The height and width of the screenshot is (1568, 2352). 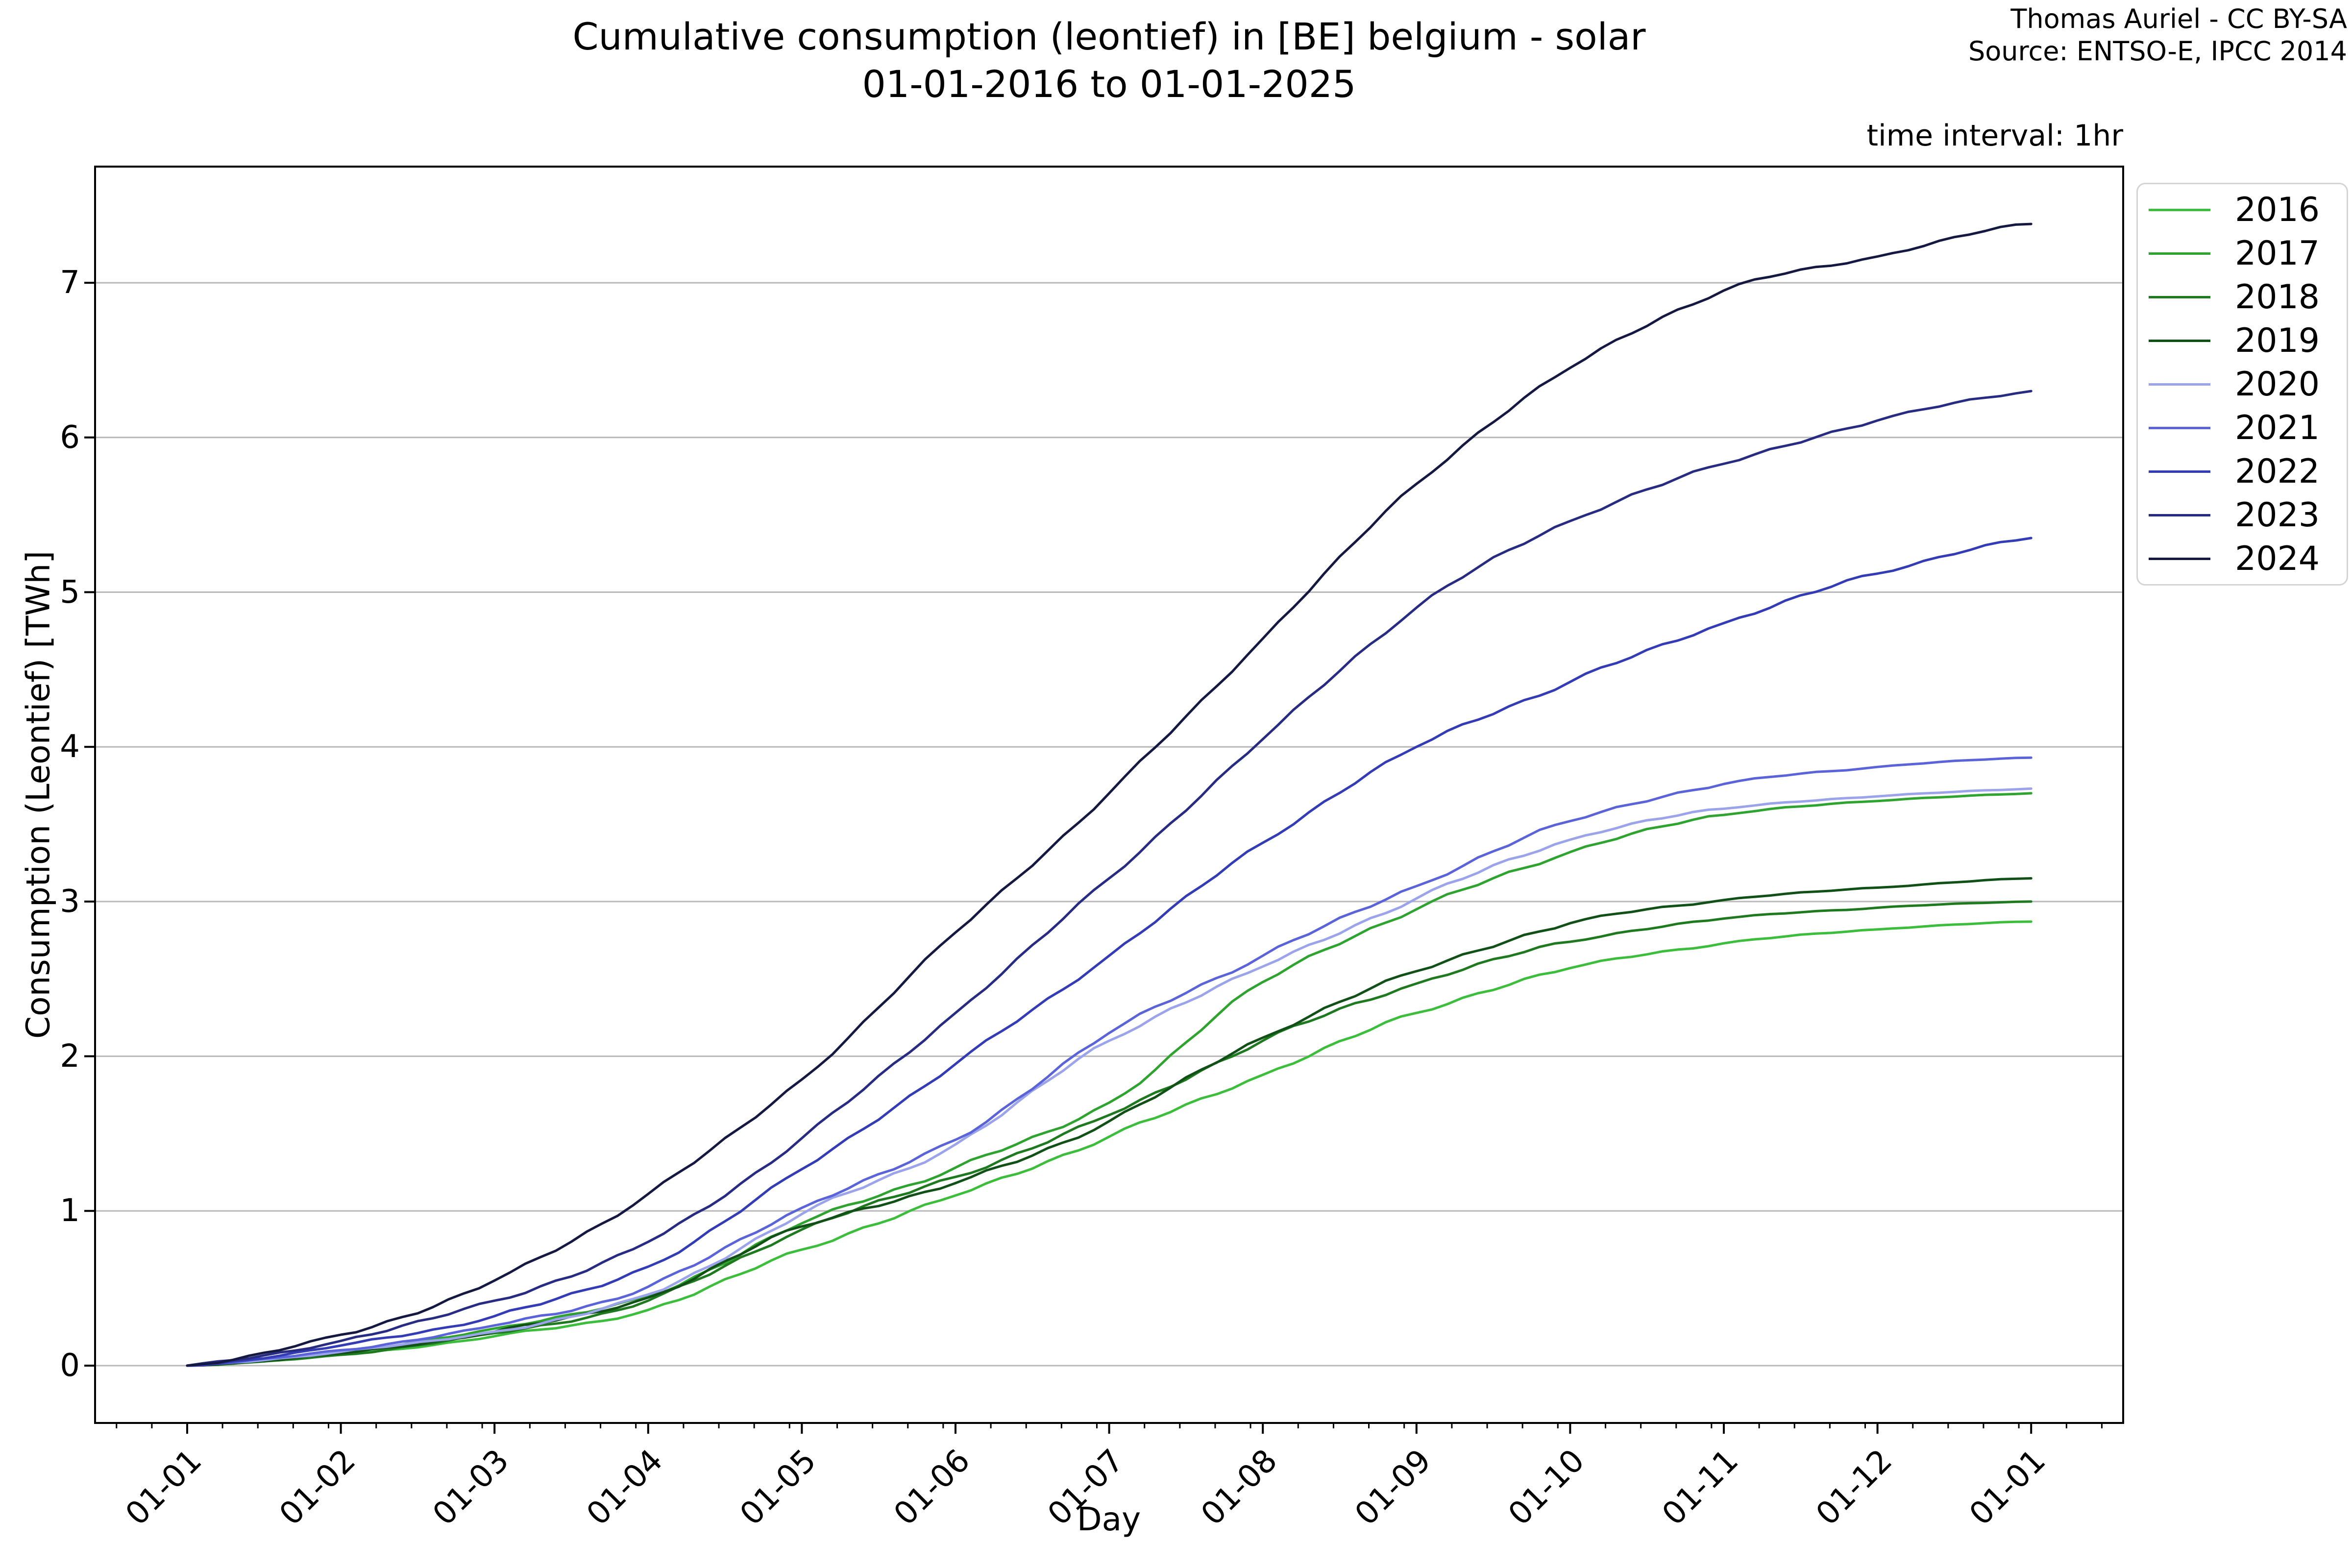 I want to click on legend-item-2020: 2020, so click(x=2248, y=384).